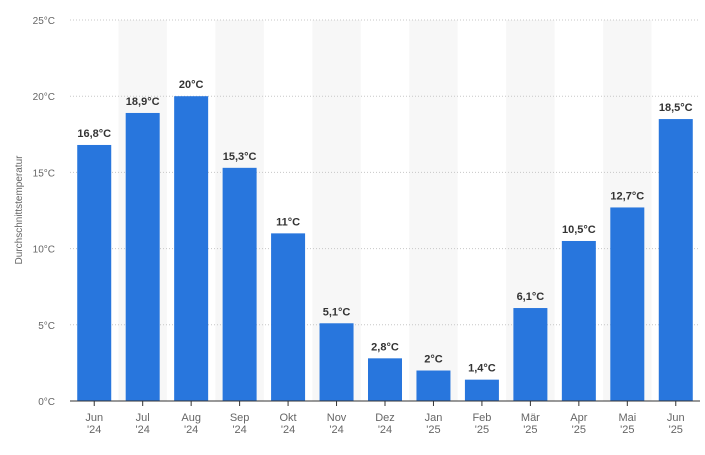  I want to click on data-label: 12,7°C, so click(627, 196).